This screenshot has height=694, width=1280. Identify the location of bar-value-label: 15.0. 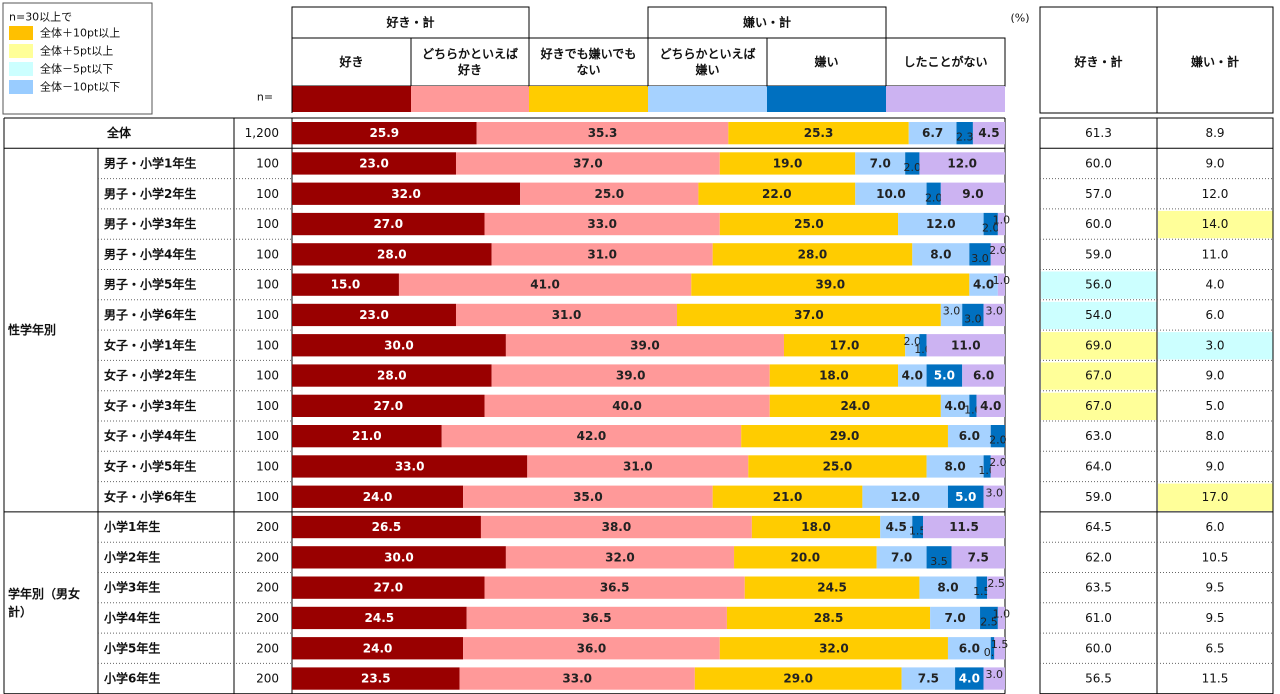
(346, 285).